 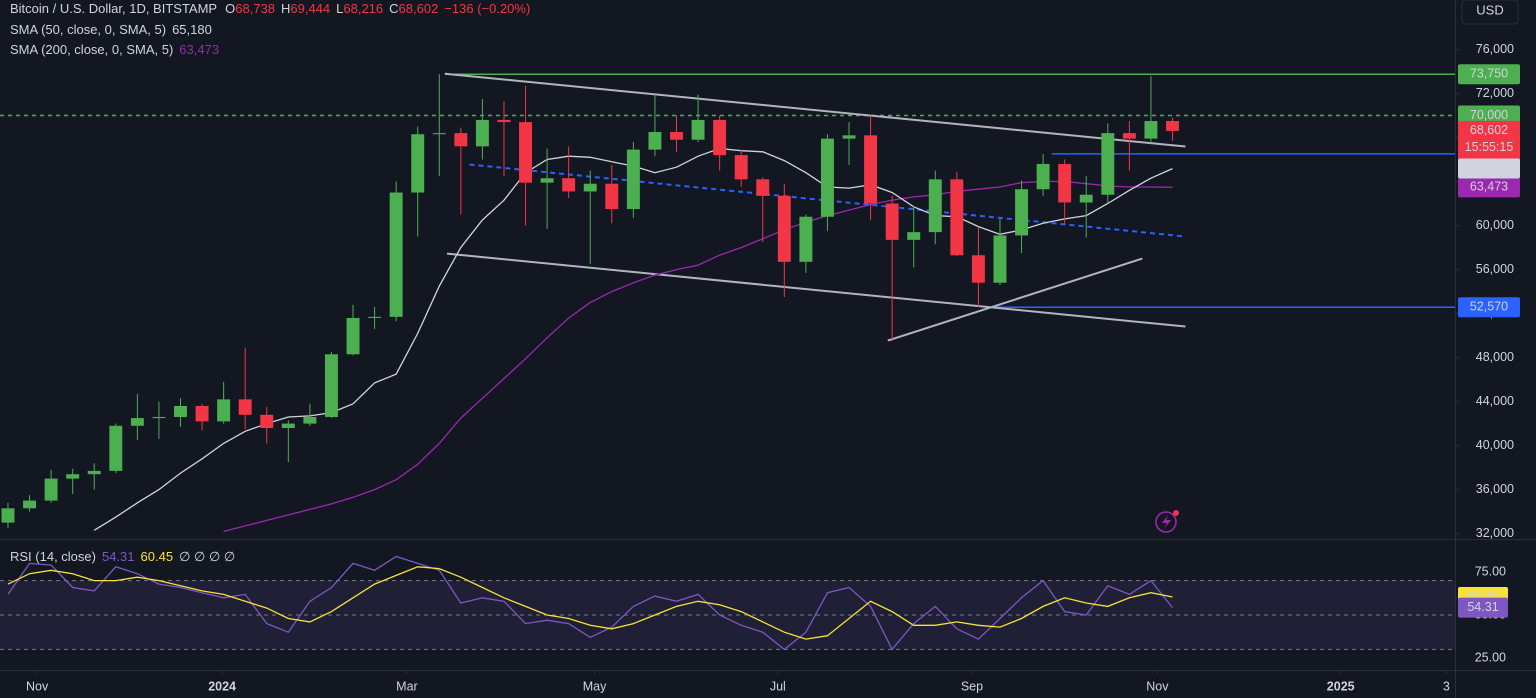 I want to click on indicator-legend: SMA (50, close, 0, SMA, 5) 65,180, so click(x=111, y=29).